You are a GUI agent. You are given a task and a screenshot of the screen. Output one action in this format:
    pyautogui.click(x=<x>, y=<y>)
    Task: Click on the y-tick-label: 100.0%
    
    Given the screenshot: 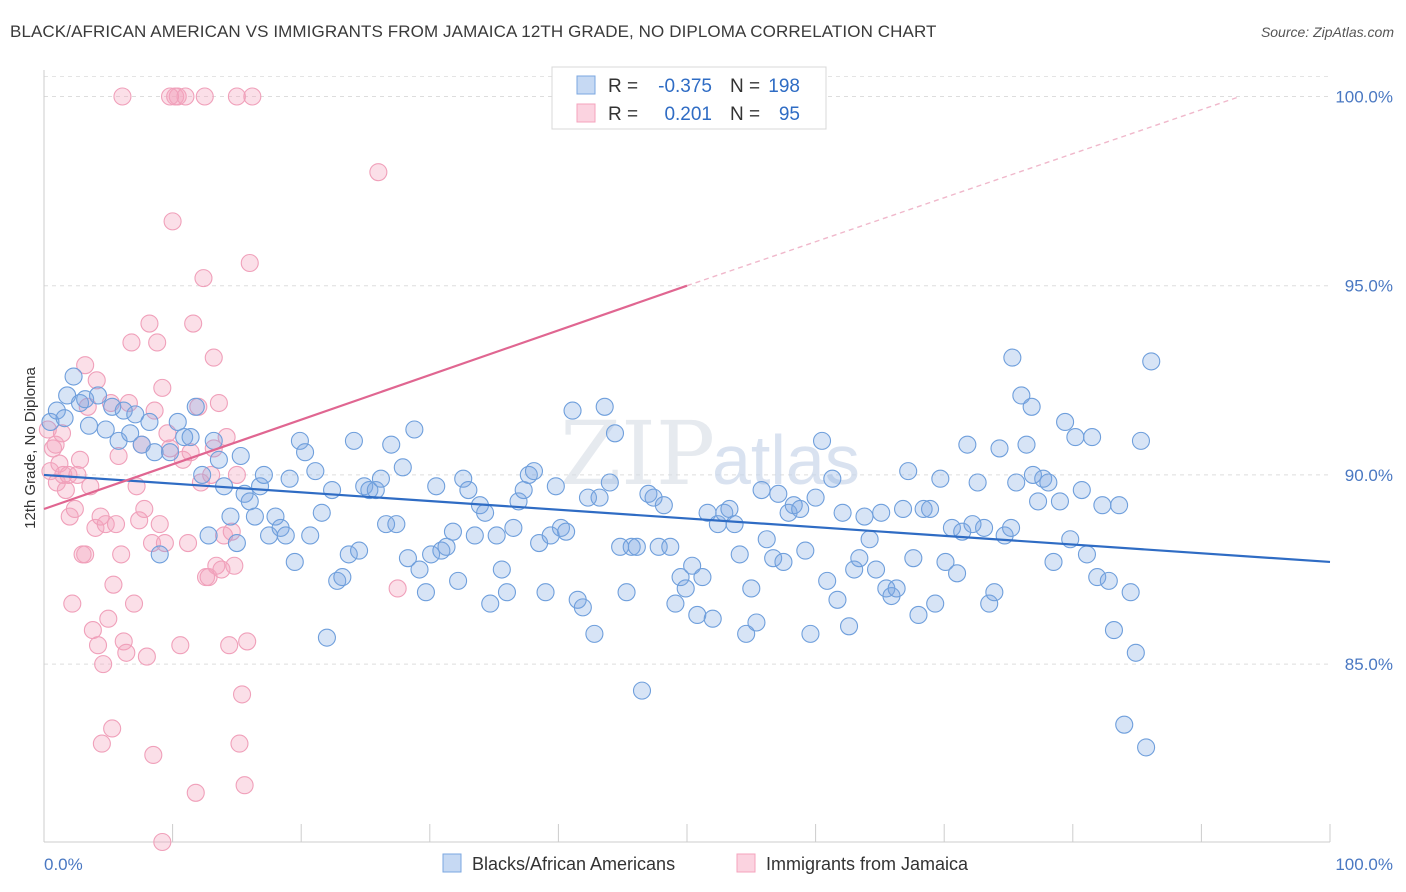 What is the action you would take?
    pyautogui.click(x=1364, y=96)
    